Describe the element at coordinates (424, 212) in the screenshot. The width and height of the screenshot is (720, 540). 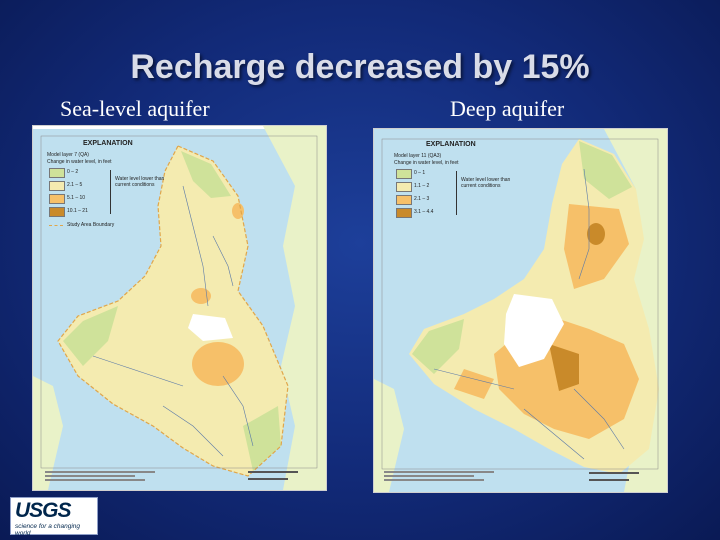
I see `legend-label-3: 3.1 – 4.4` at that location.